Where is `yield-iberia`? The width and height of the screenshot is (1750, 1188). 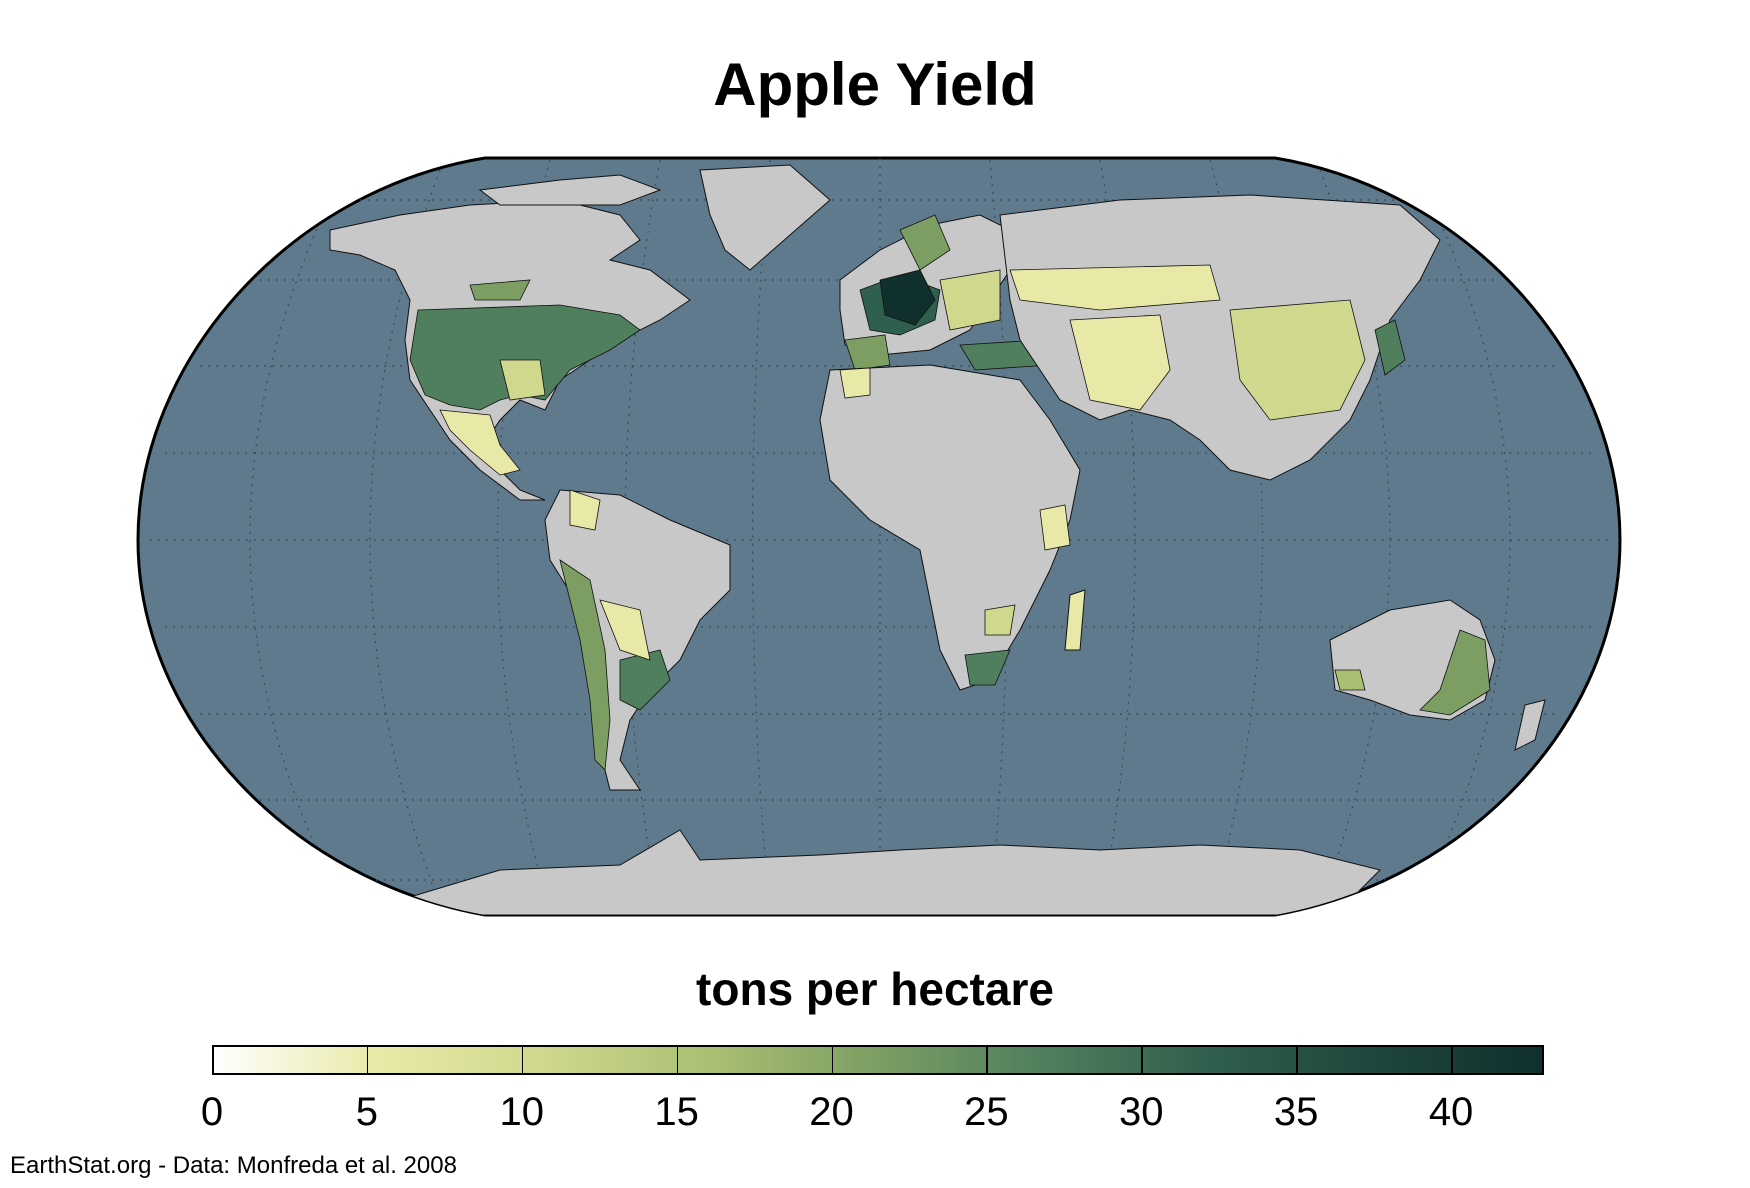
yield-iberia is located at coordinates (867, 352).